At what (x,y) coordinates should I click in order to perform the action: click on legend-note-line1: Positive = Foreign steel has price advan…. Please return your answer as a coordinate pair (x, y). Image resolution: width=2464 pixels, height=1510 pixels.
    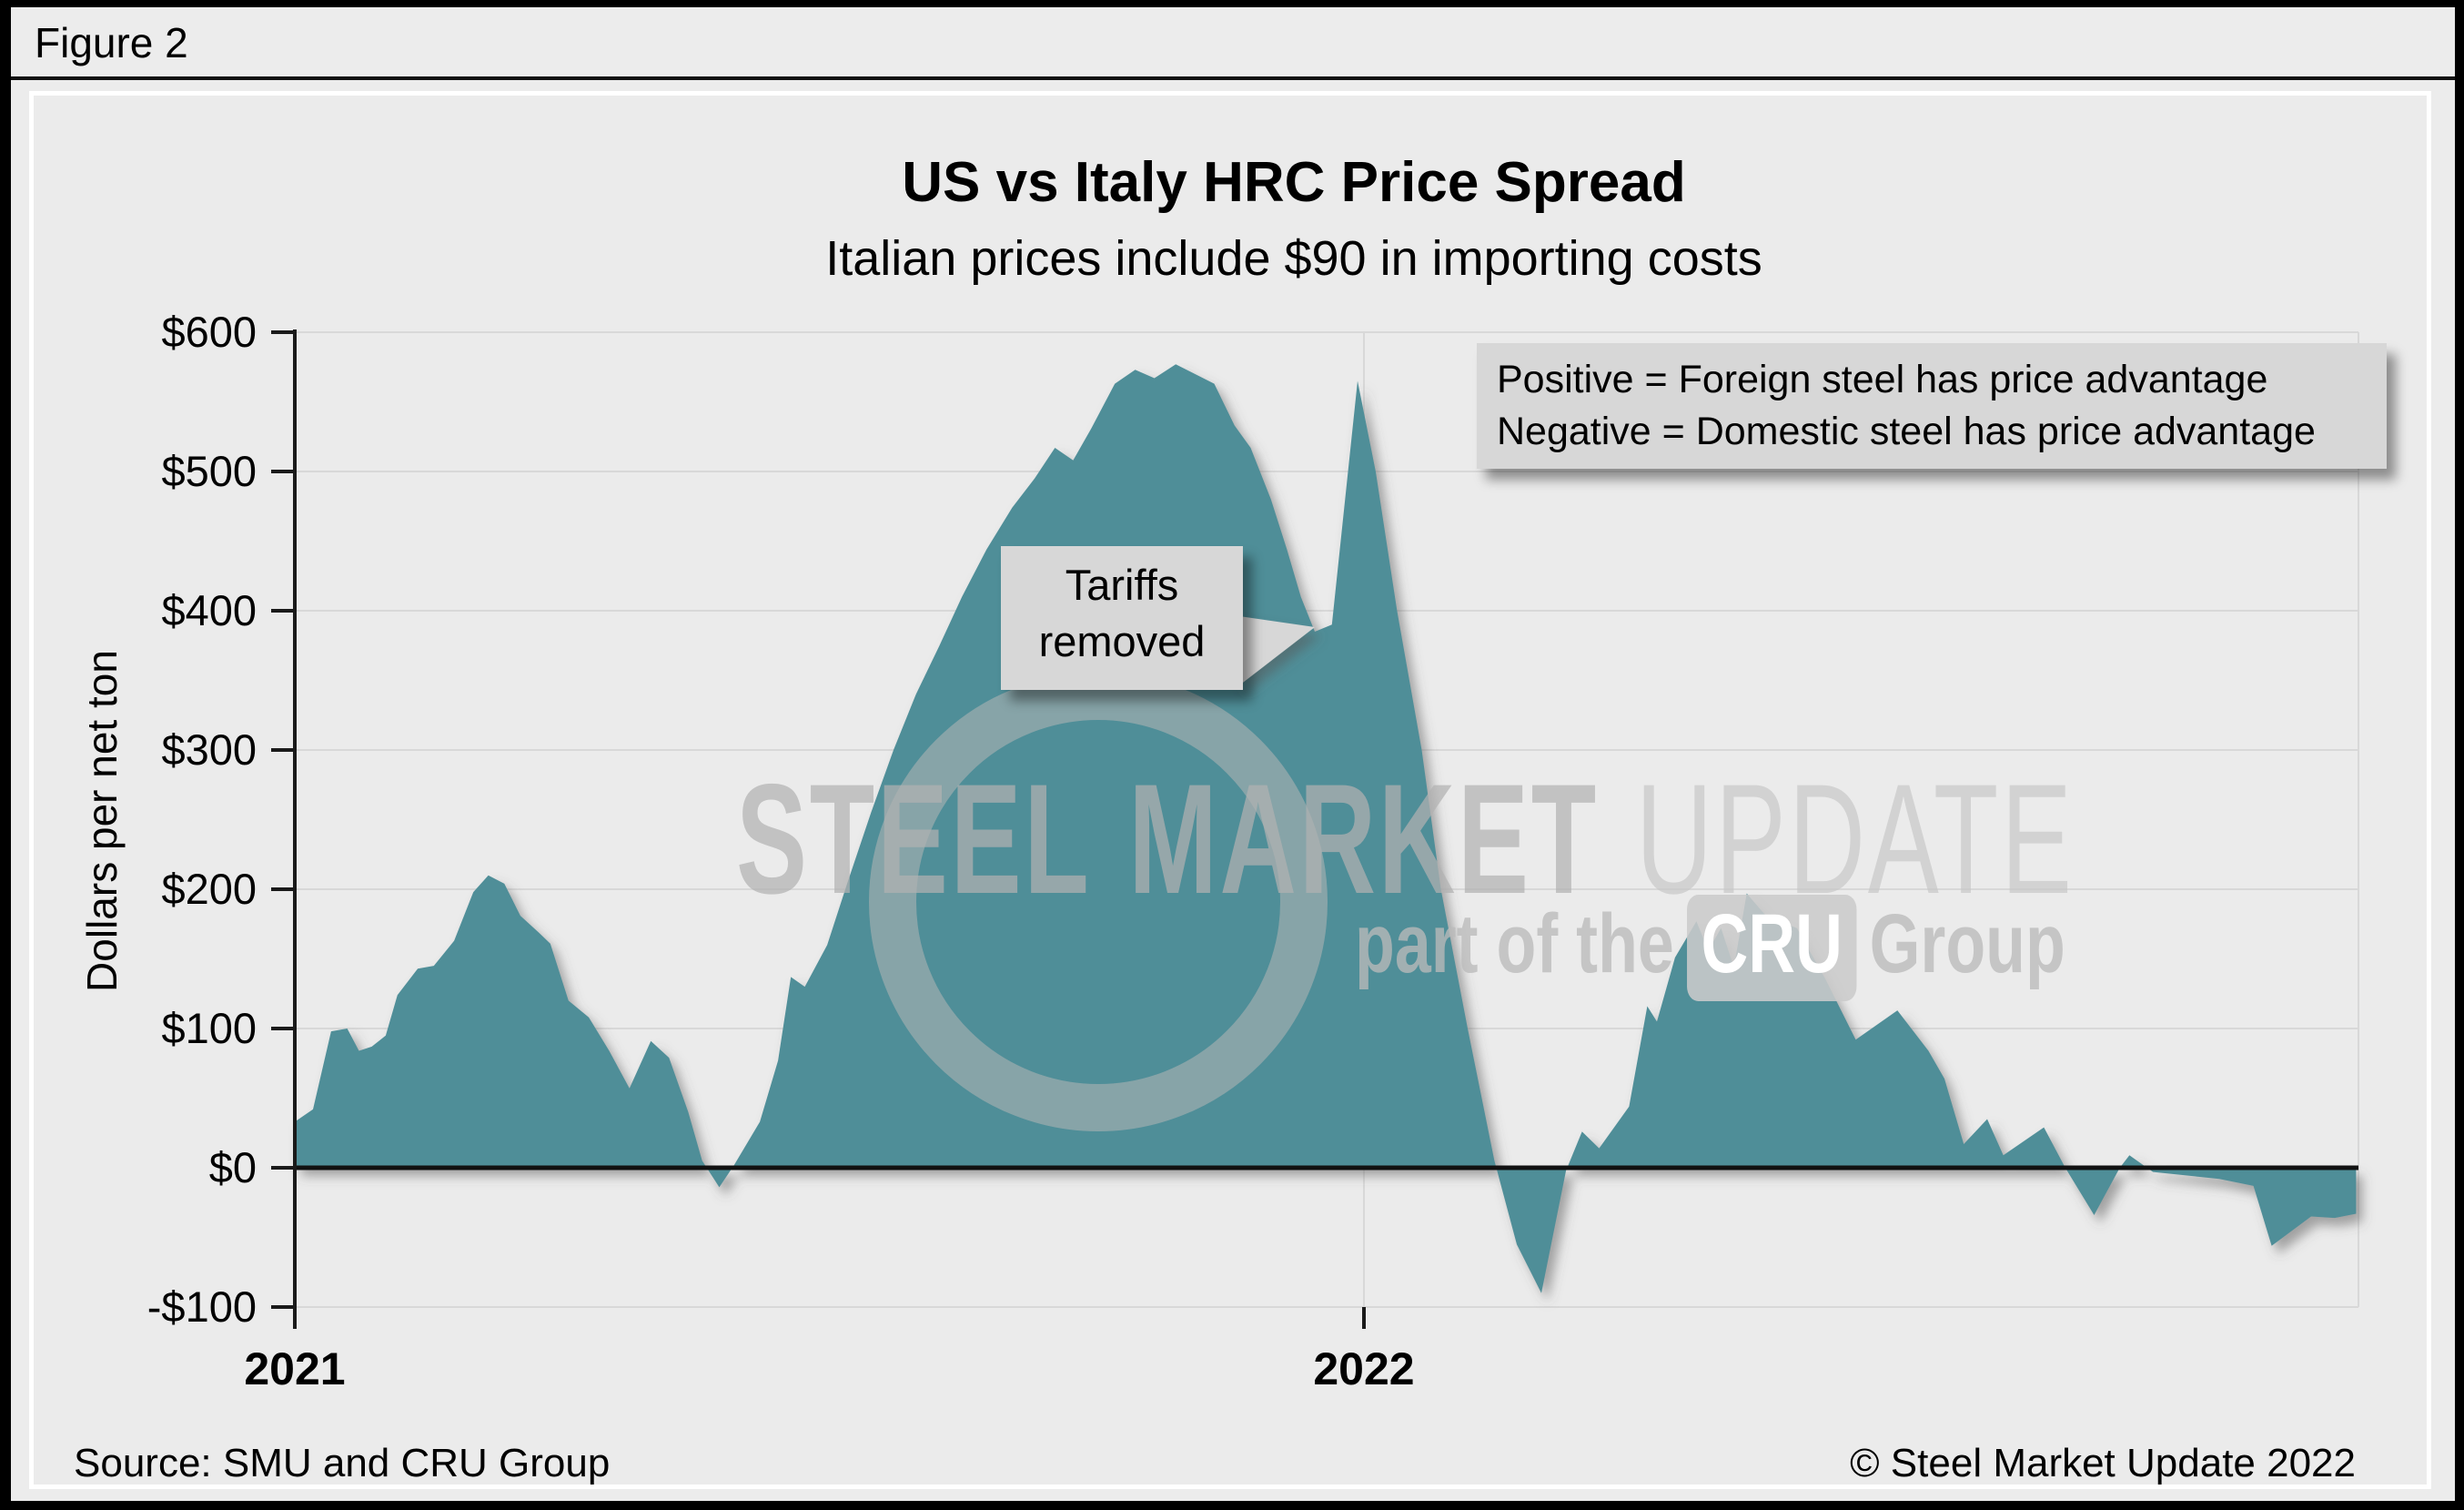
    Looking at the image, I should click on (1883, 379).